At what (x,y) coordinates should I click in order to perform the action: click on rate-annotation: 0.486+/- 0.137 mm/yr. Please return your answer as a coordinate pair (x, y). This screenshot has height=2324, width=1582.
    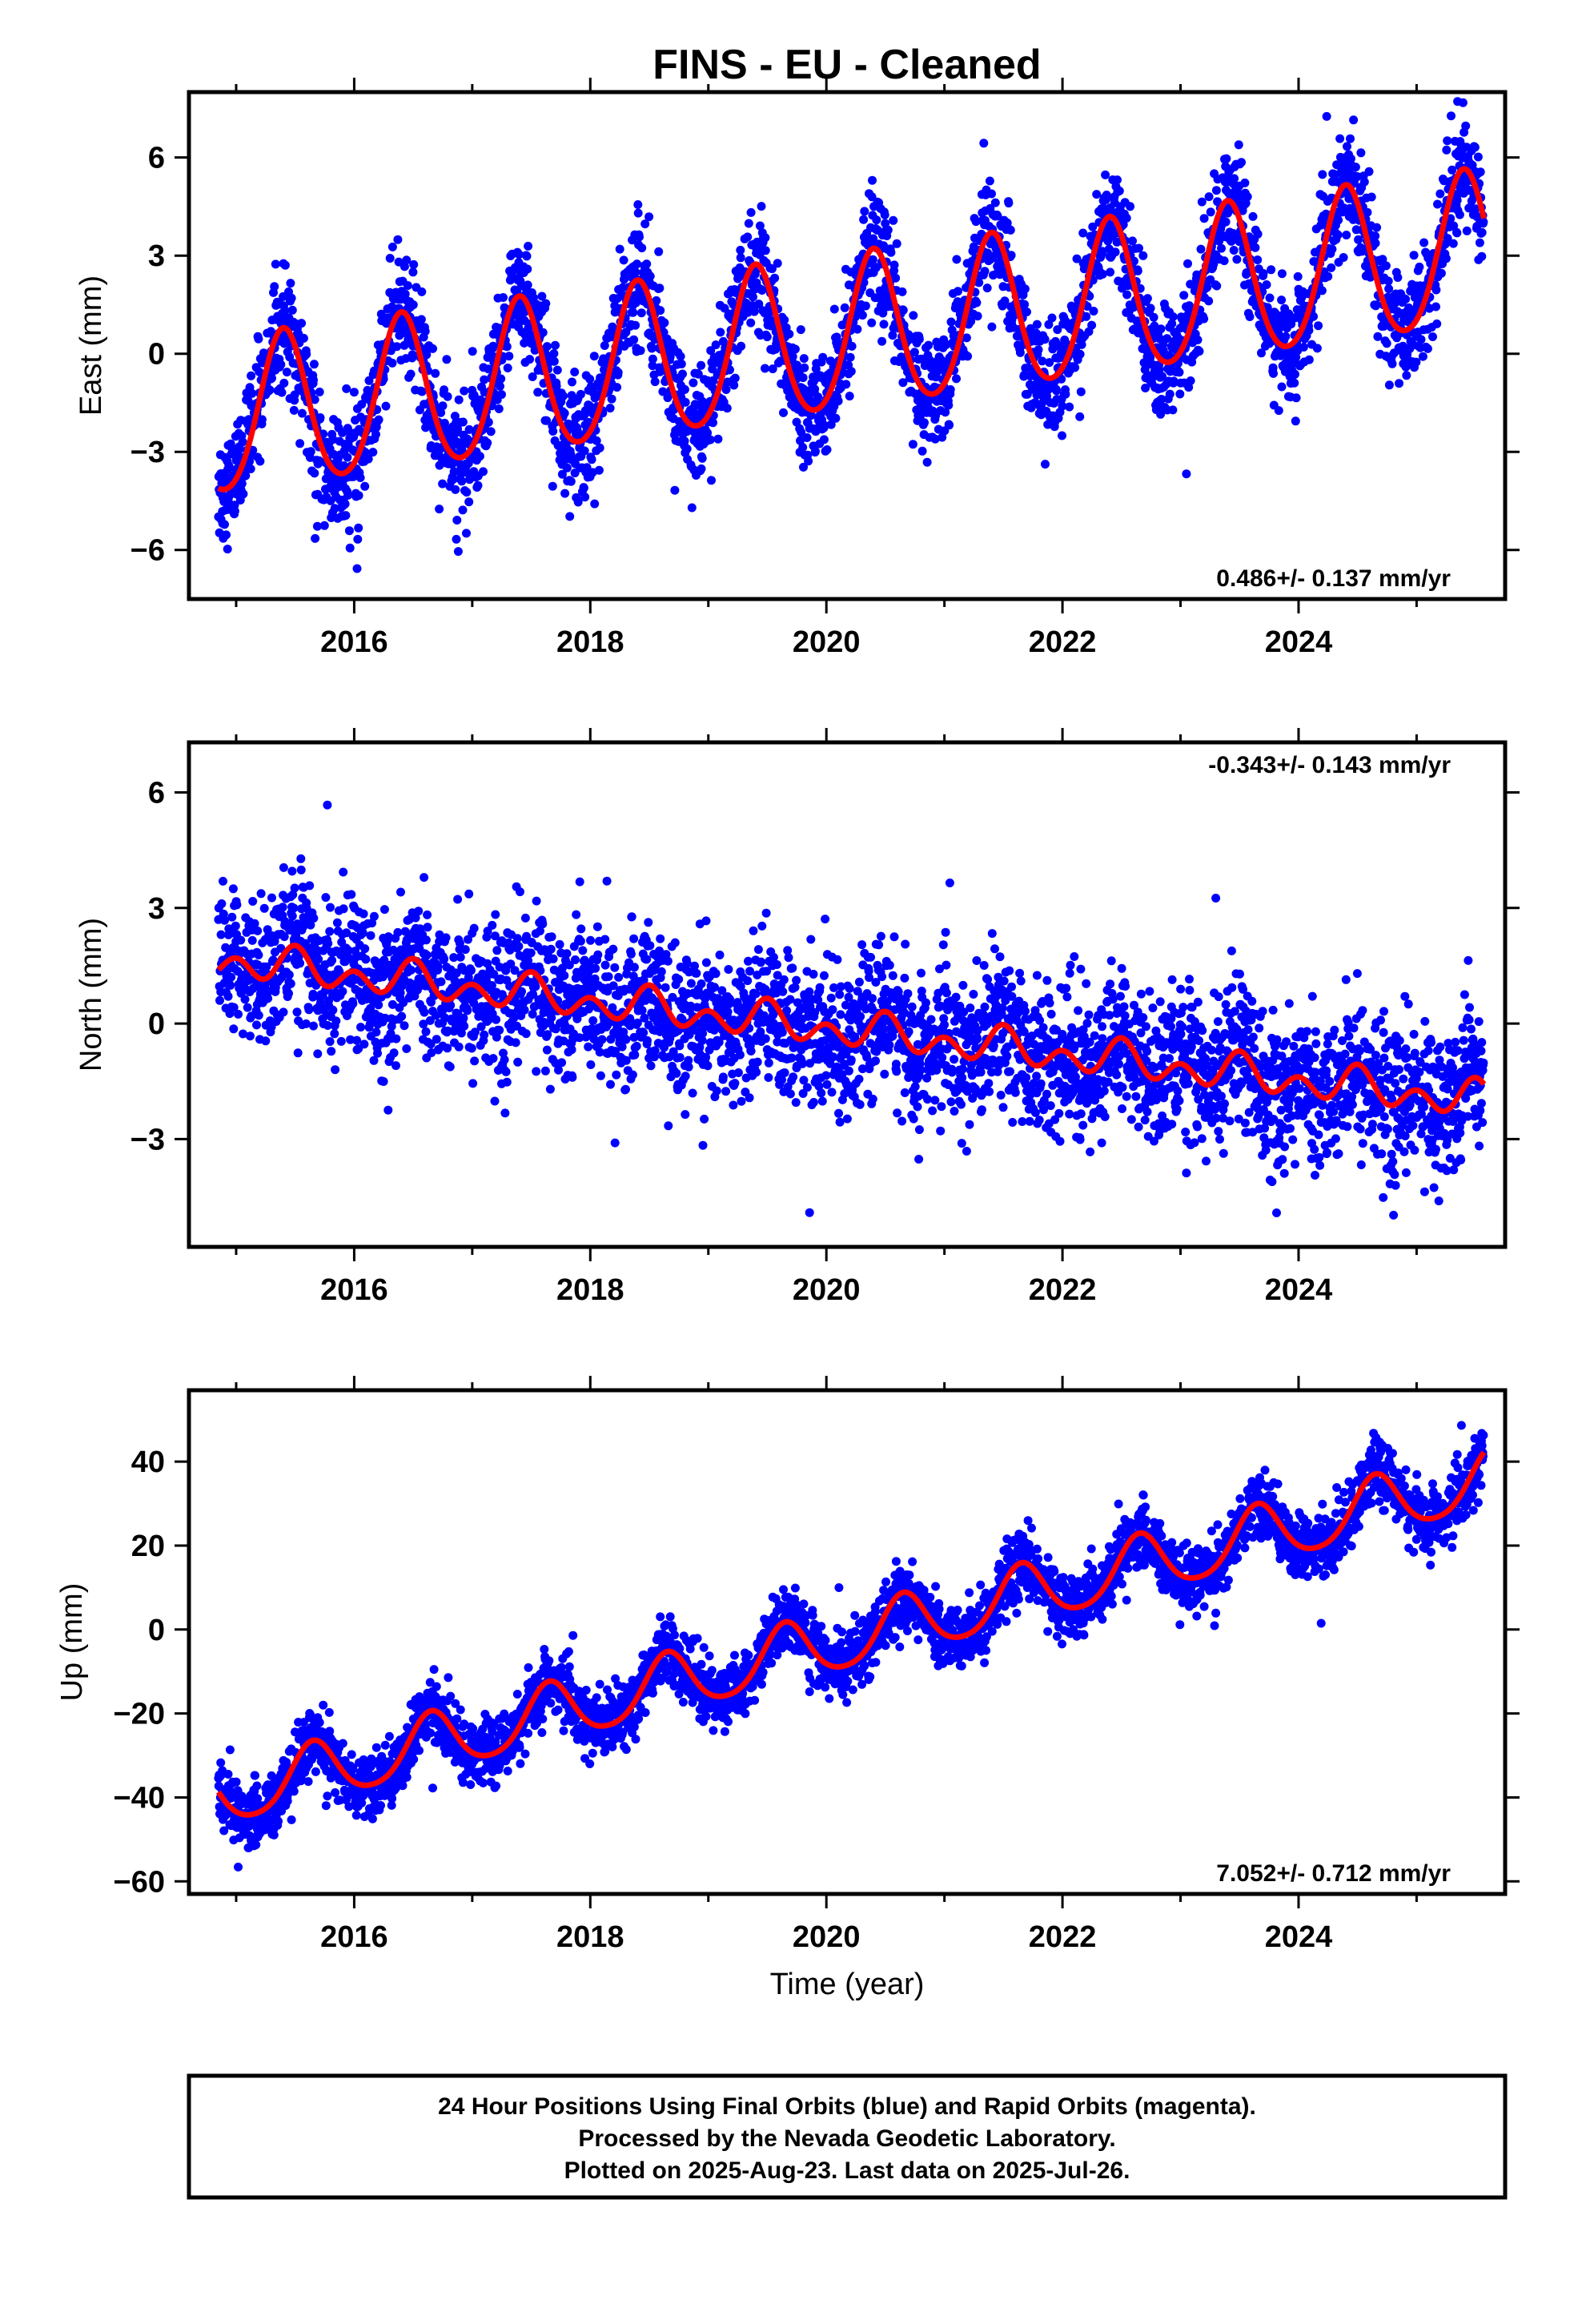
    Looking at the image, I should click on (1333, 578).